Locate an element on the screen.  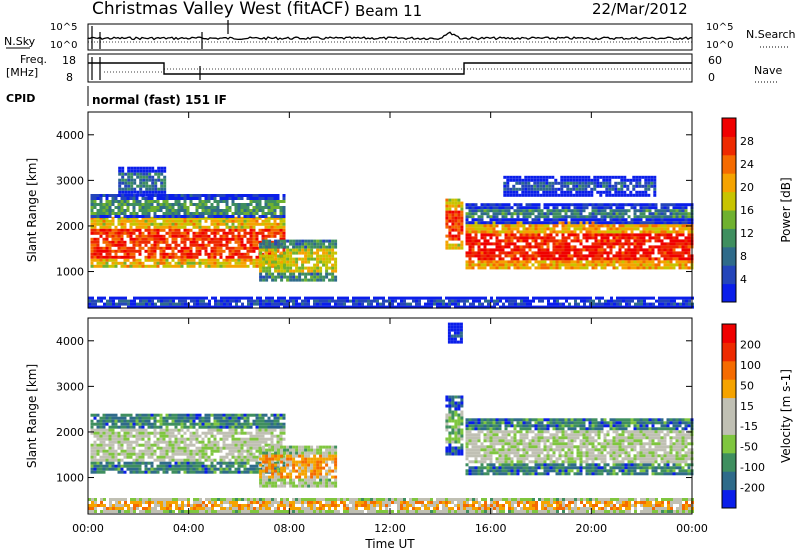
colorbar-tick-label: 24 is located at coordinates (747, 164).